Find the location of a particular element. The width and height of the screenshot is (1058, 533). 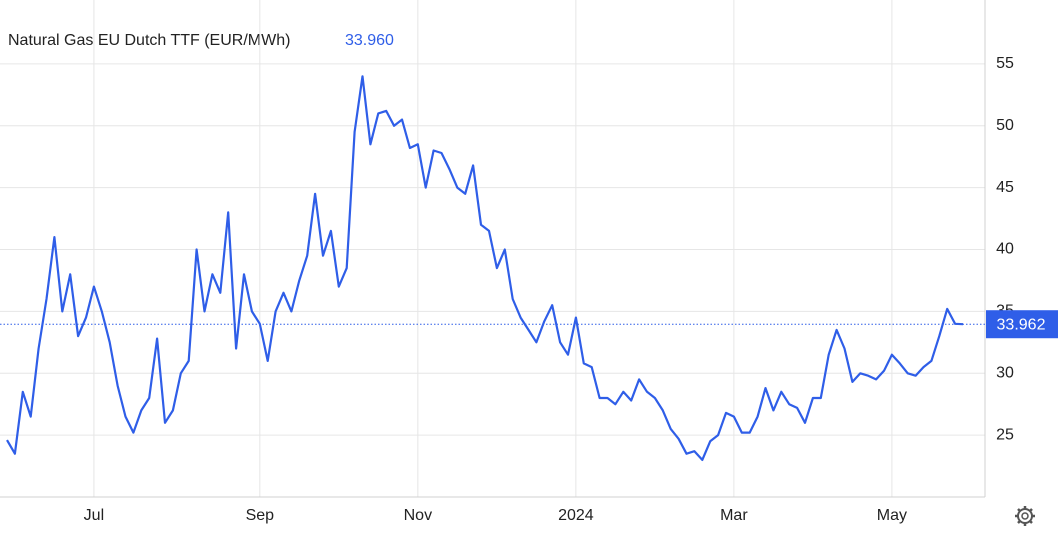

gear-teeth is located at coordinates (1025, 516).